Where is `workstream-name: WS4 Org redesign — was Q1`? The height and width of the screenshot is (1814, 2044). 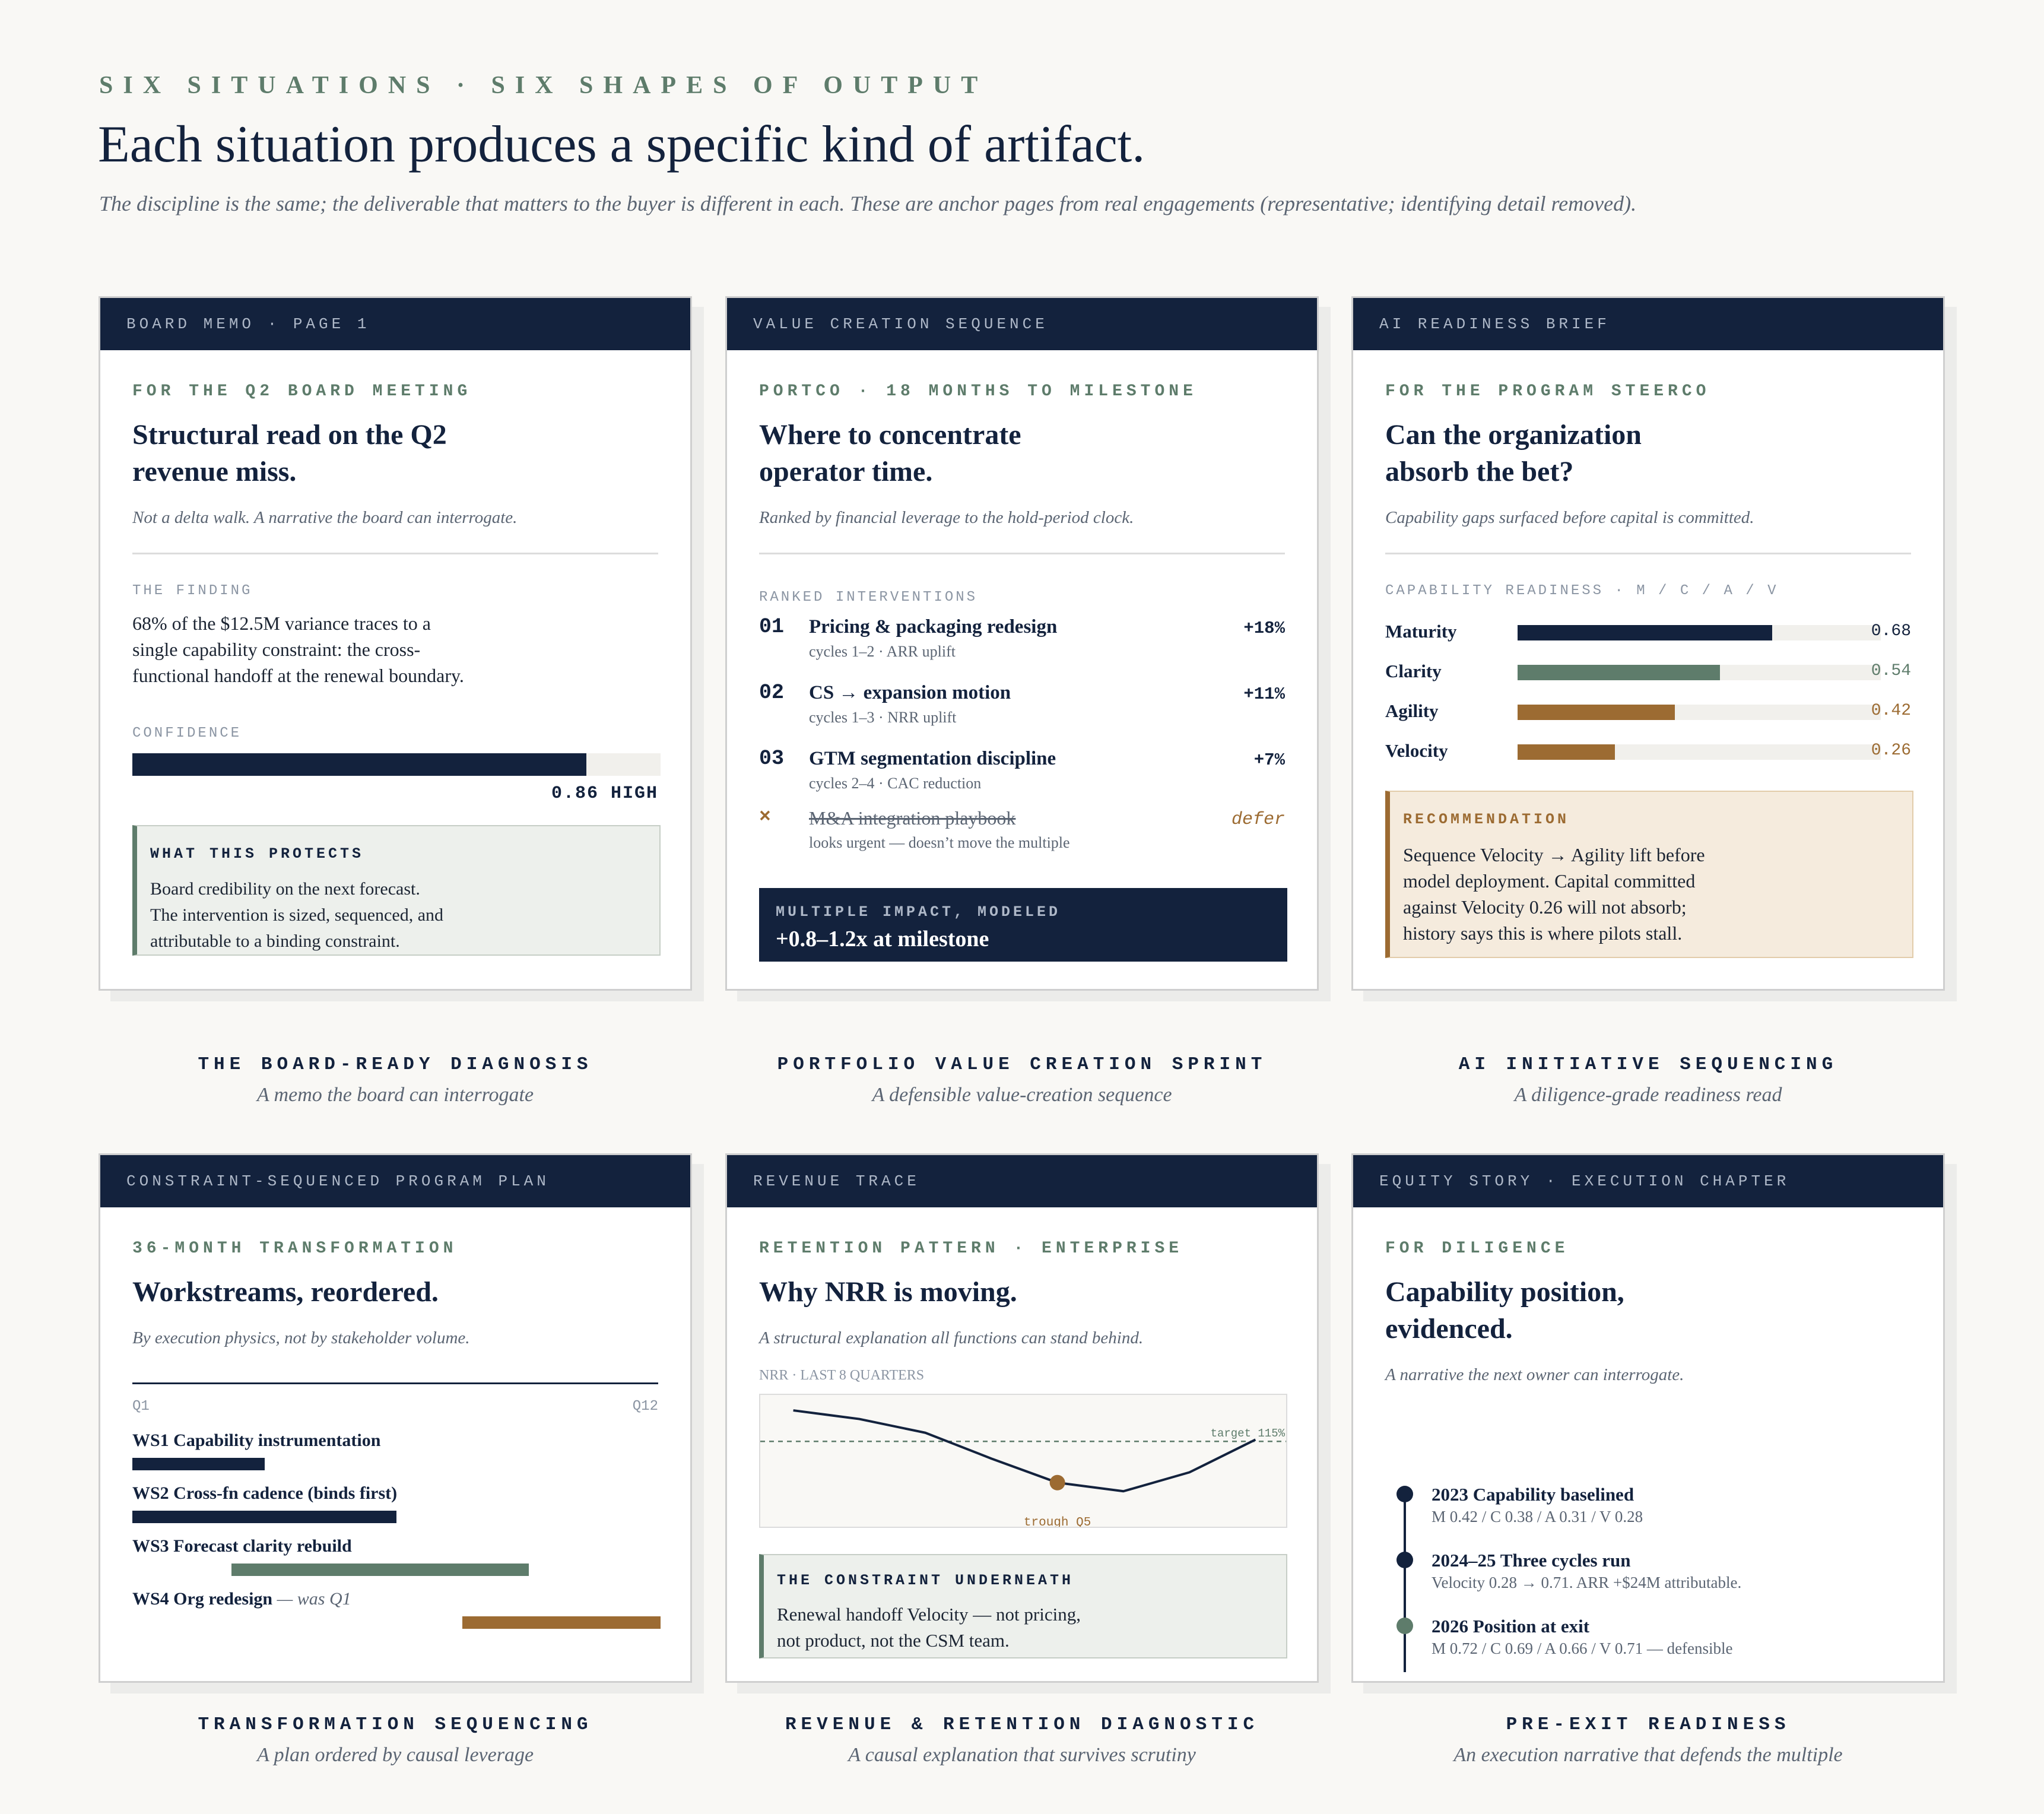 workstream-name: WS4 Org redesign — was Q1 is located at coordinates (242, 1599).